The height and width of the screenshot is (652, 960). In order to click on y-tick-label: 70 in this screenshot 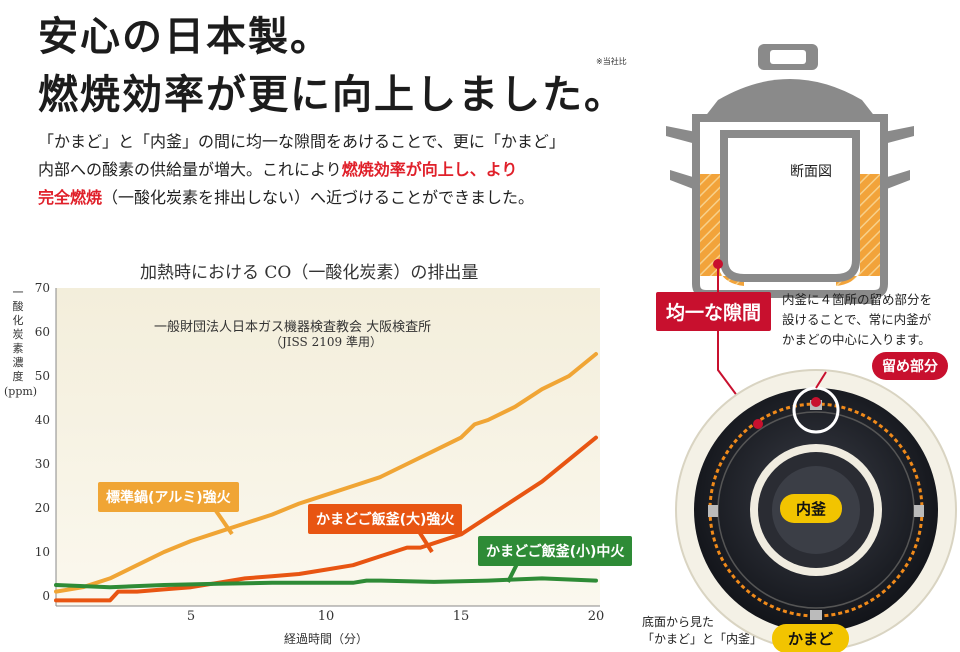, I will do `click(42, 288)`.